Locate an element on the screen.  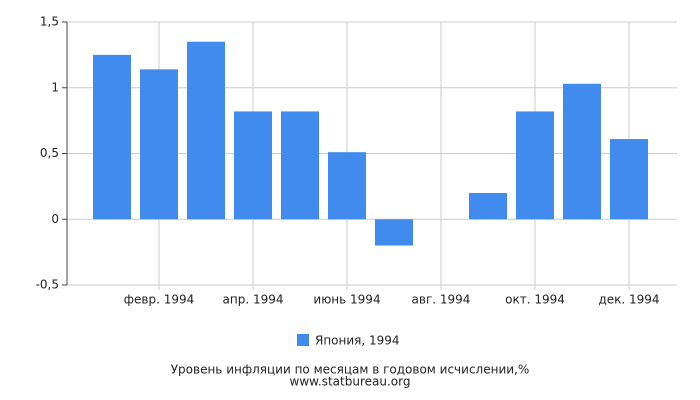
x-tick-label: февр. 1994 is located at coordinates (159, 300).